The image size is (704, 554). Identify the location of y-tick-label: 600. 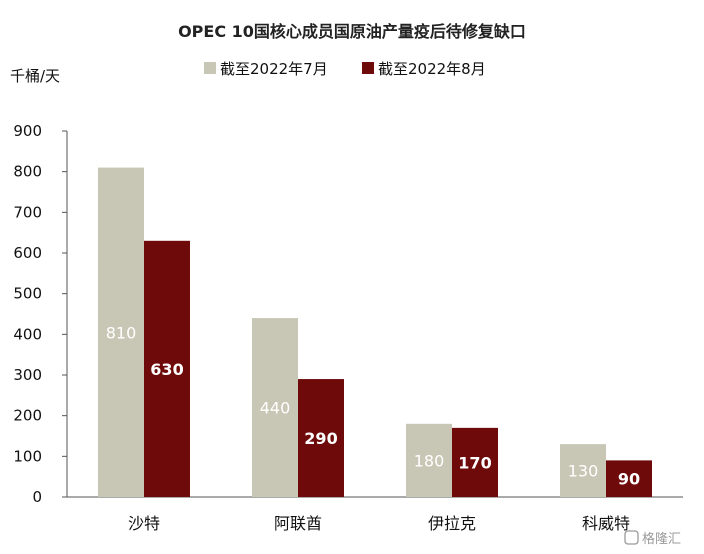
(27, 253).